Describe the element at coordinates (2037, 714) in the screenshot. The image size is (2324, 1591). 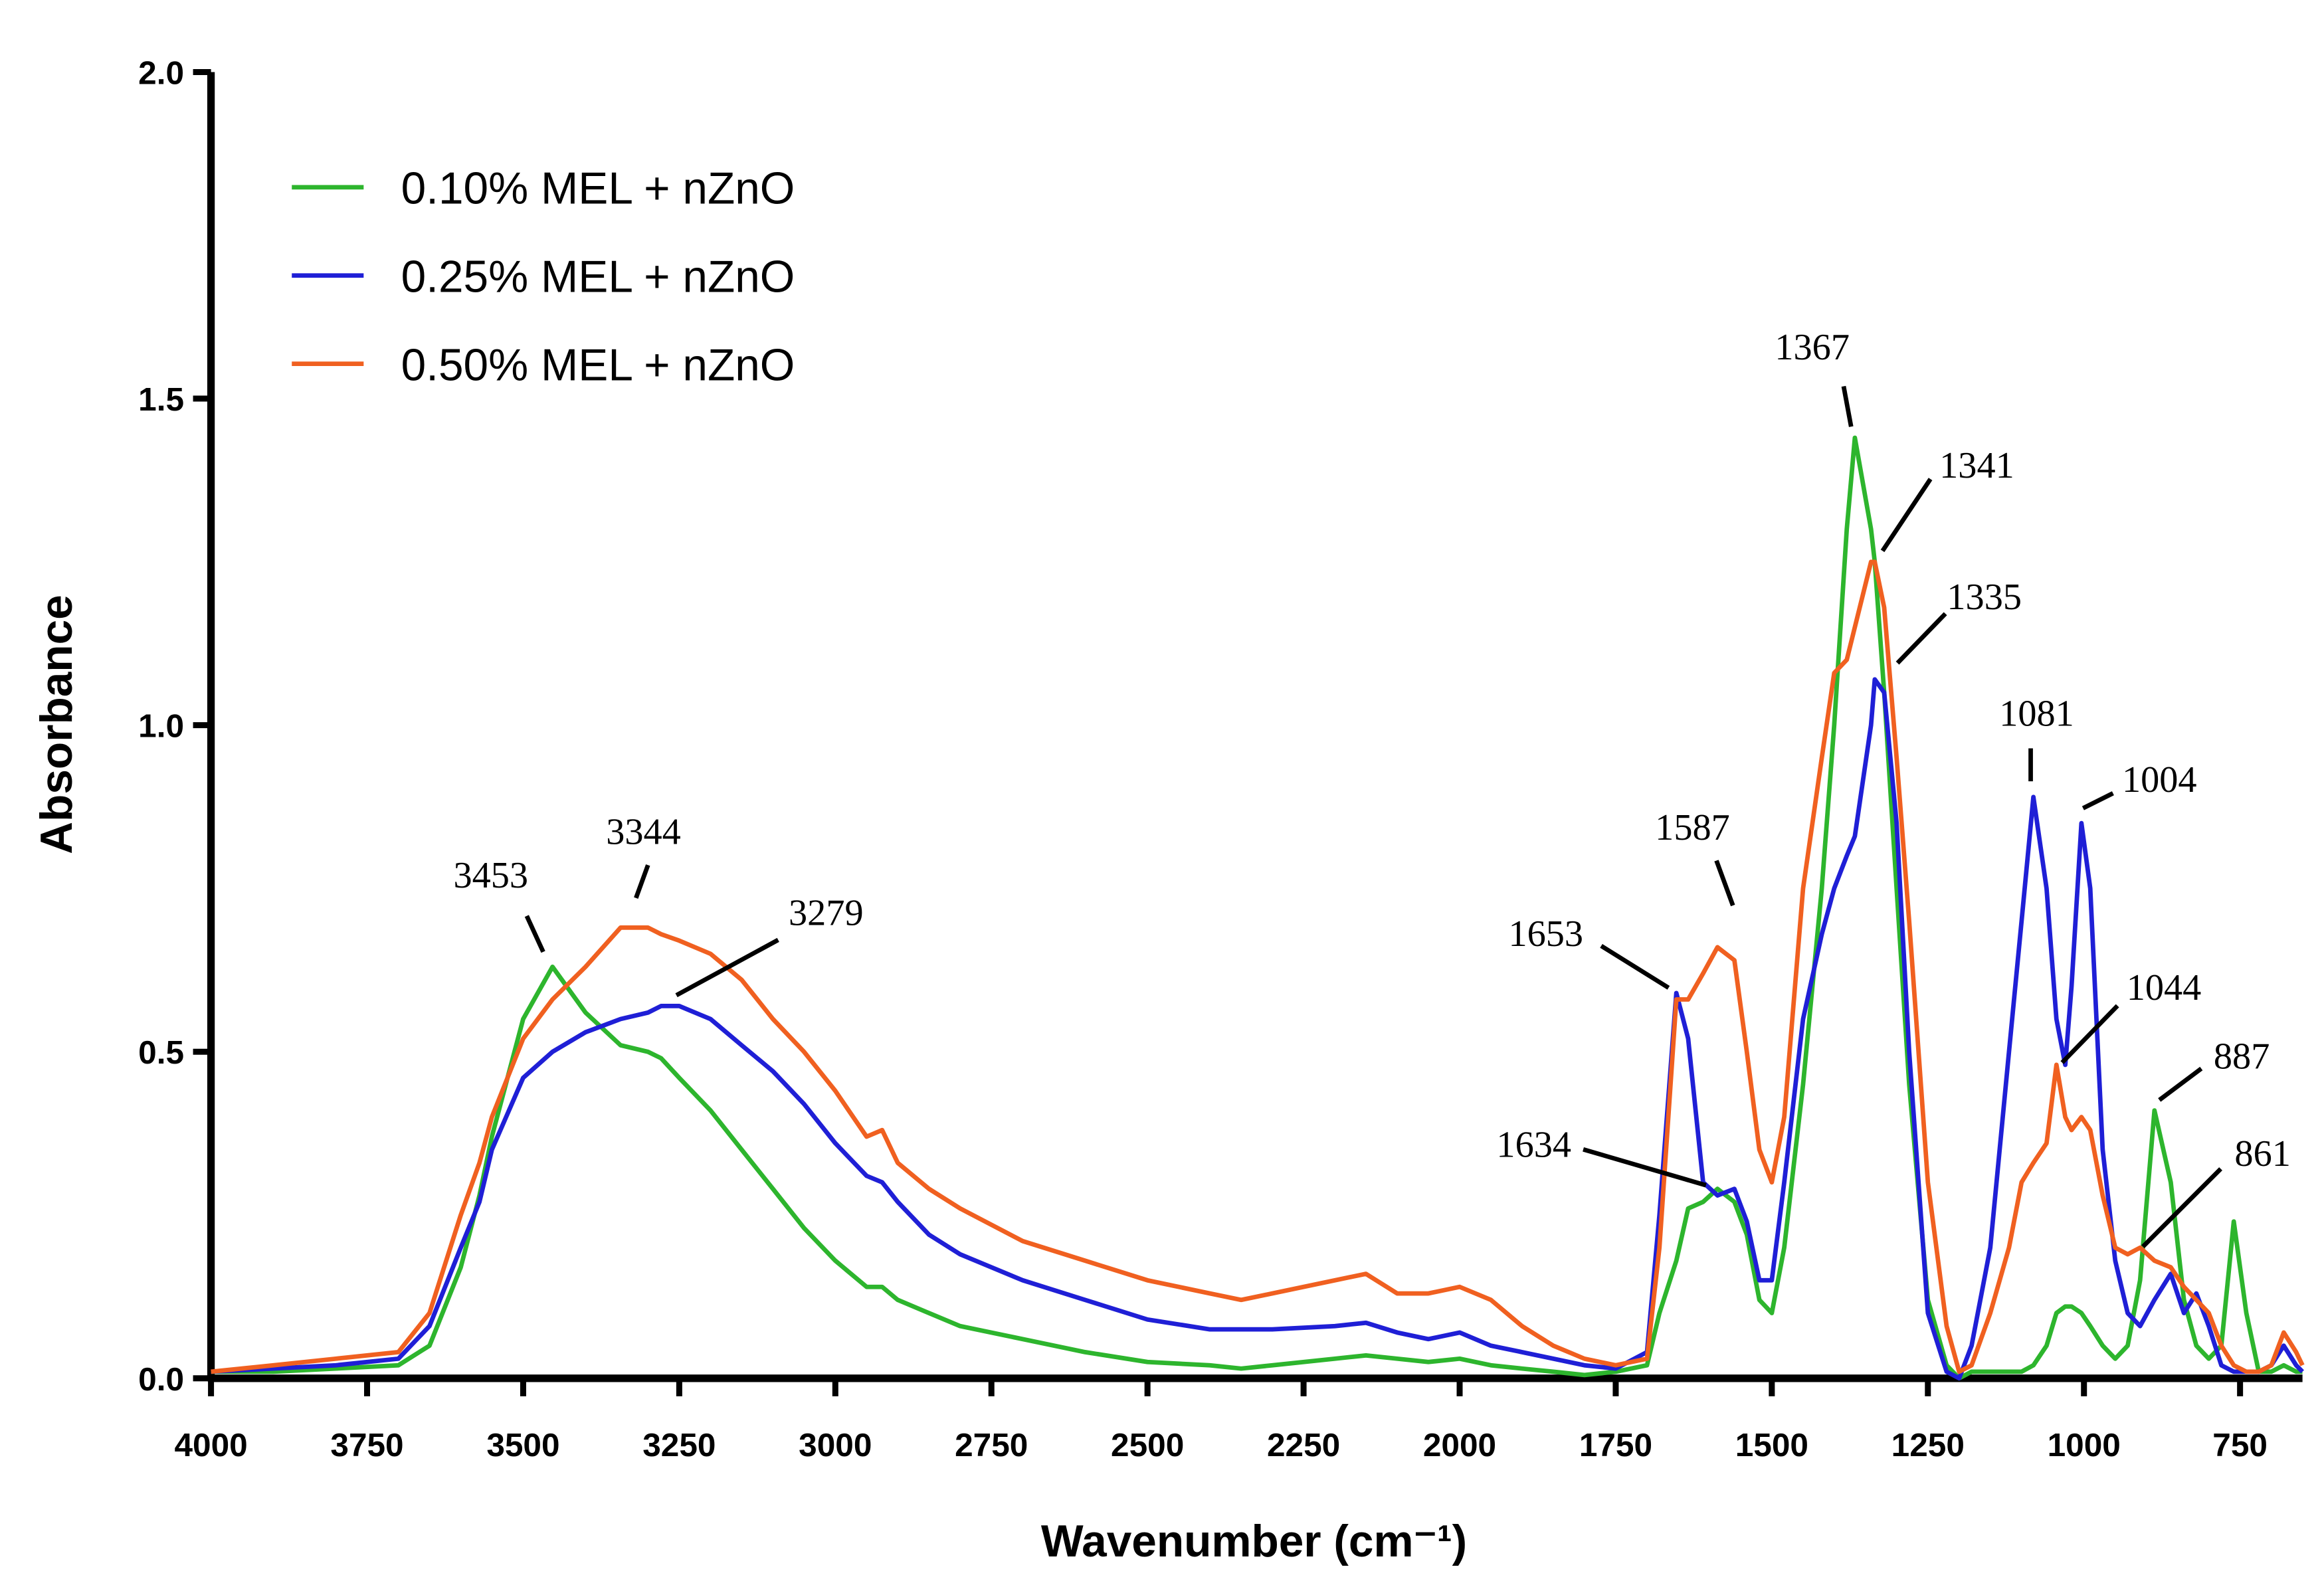
I see `annotation: 1081` at that location.